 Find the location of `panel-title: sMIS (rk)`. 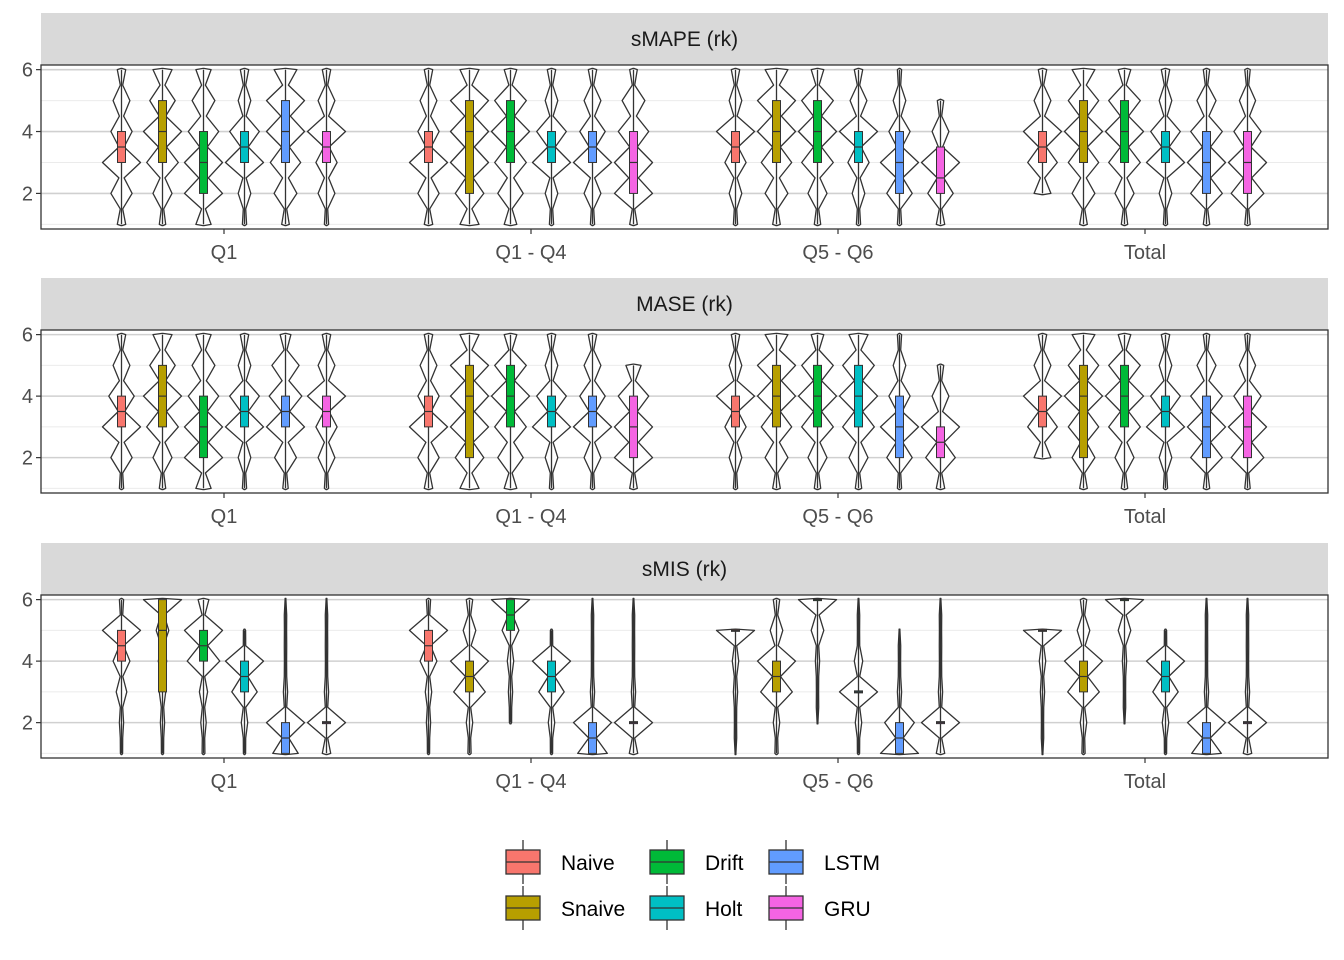

panel-title: sMIS (rk) is located at coordinates (684, 569).